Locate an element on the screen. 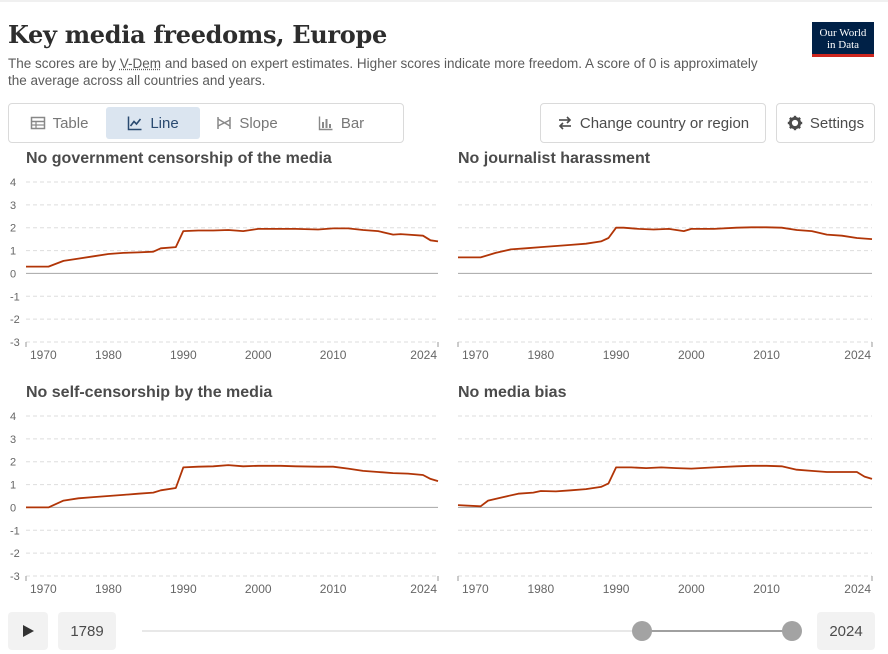  tab-slope-label: Slope is located at coordinates (258, 123).